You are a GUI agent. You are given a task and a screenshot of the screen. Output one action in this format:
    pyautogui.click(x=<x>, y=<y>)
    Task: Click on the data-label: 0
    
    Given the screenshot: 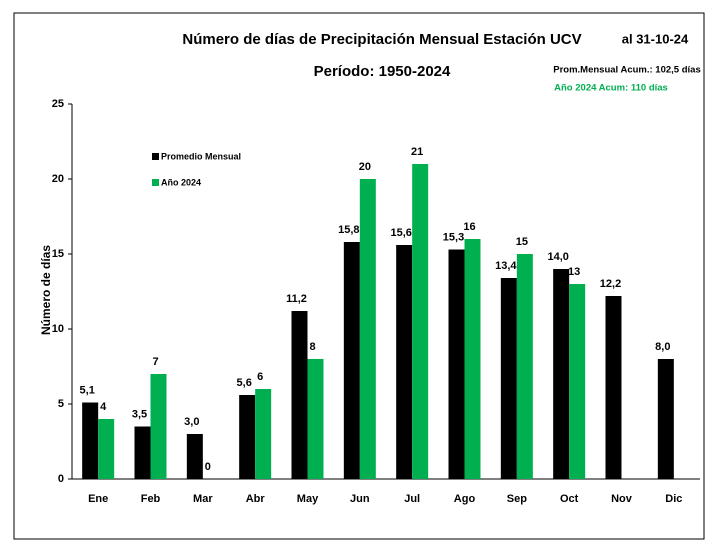 What is the action you would take?
    pyautogui.click(x=208, y=467)
    